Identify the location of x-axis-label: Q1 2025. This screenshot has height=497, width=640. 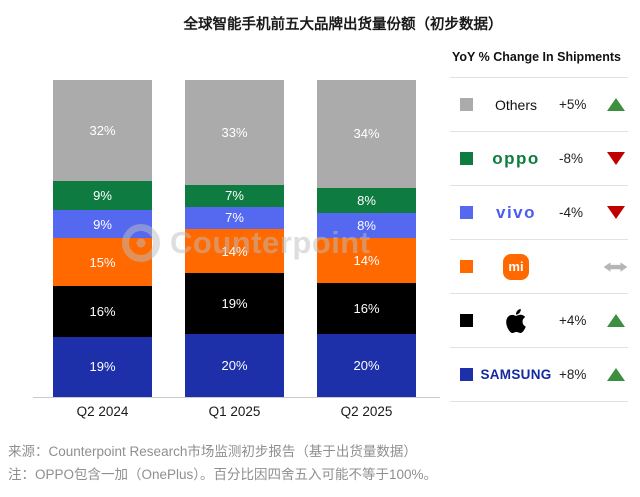
(234, 411).